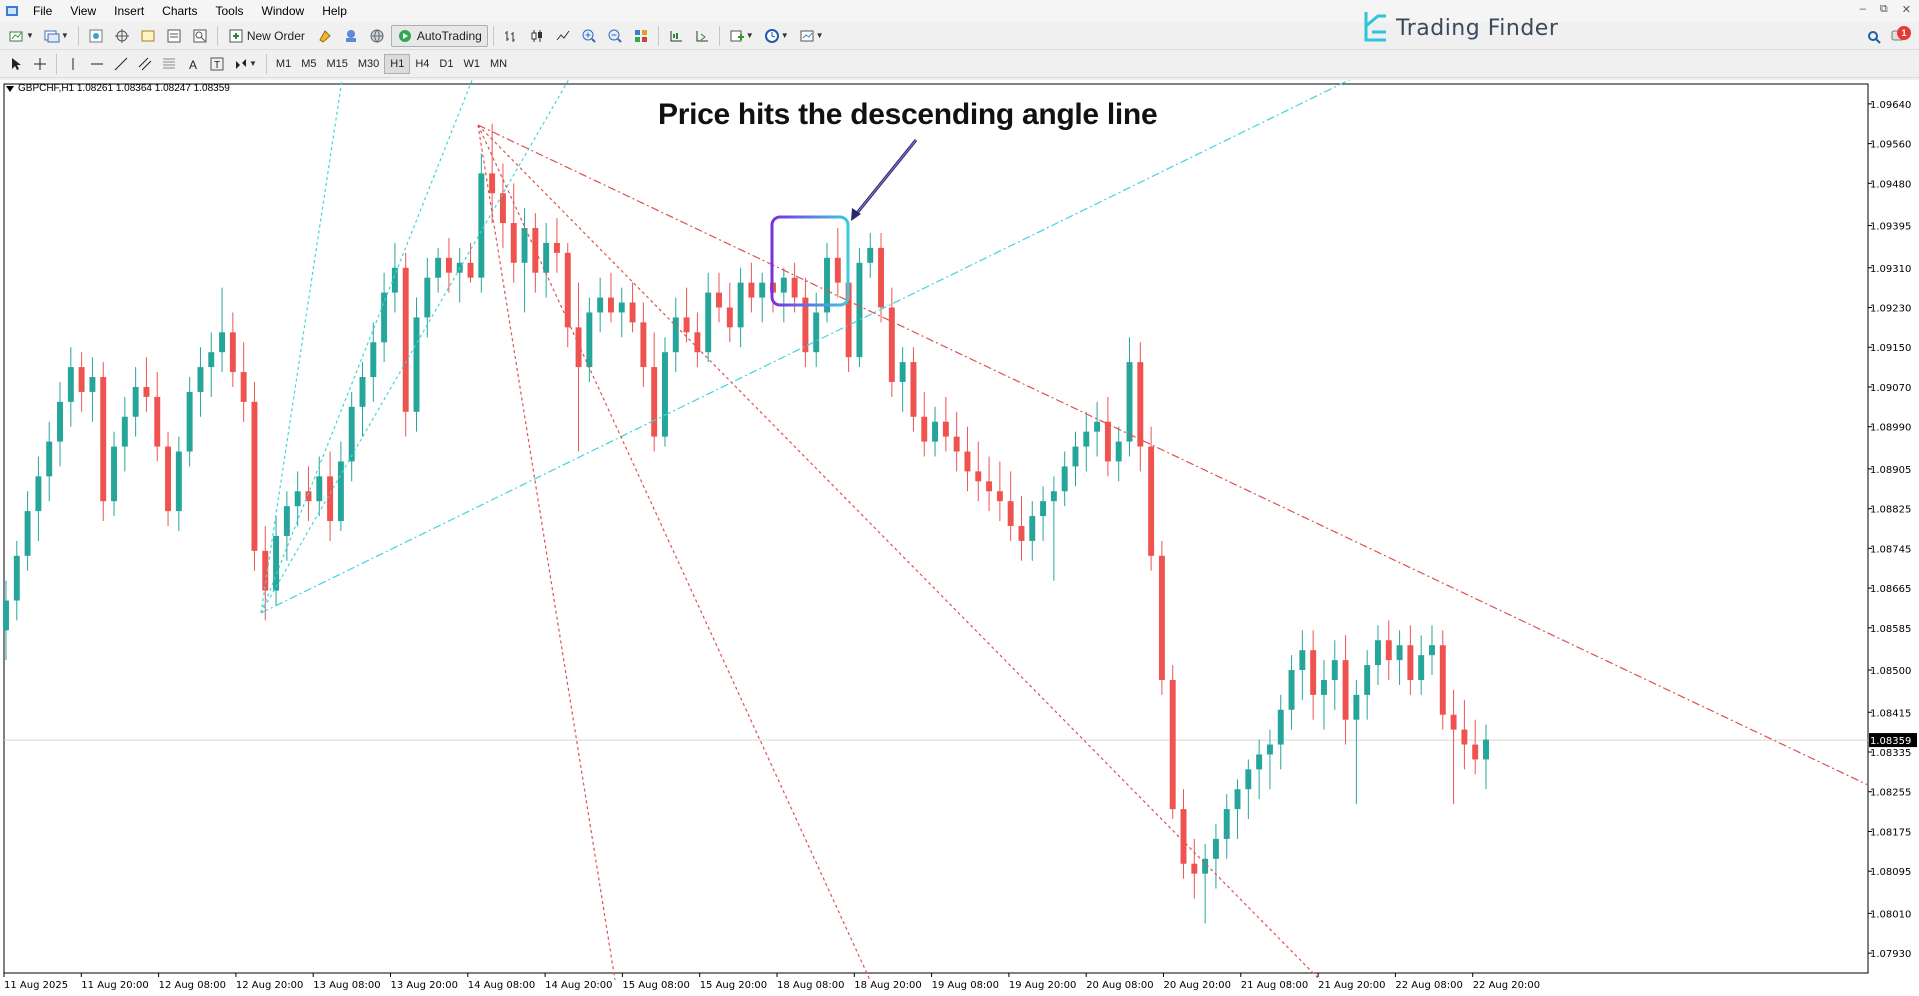 This screenshot has width=1919, height=996. I want to click on terminal-button, so click(174, 36).